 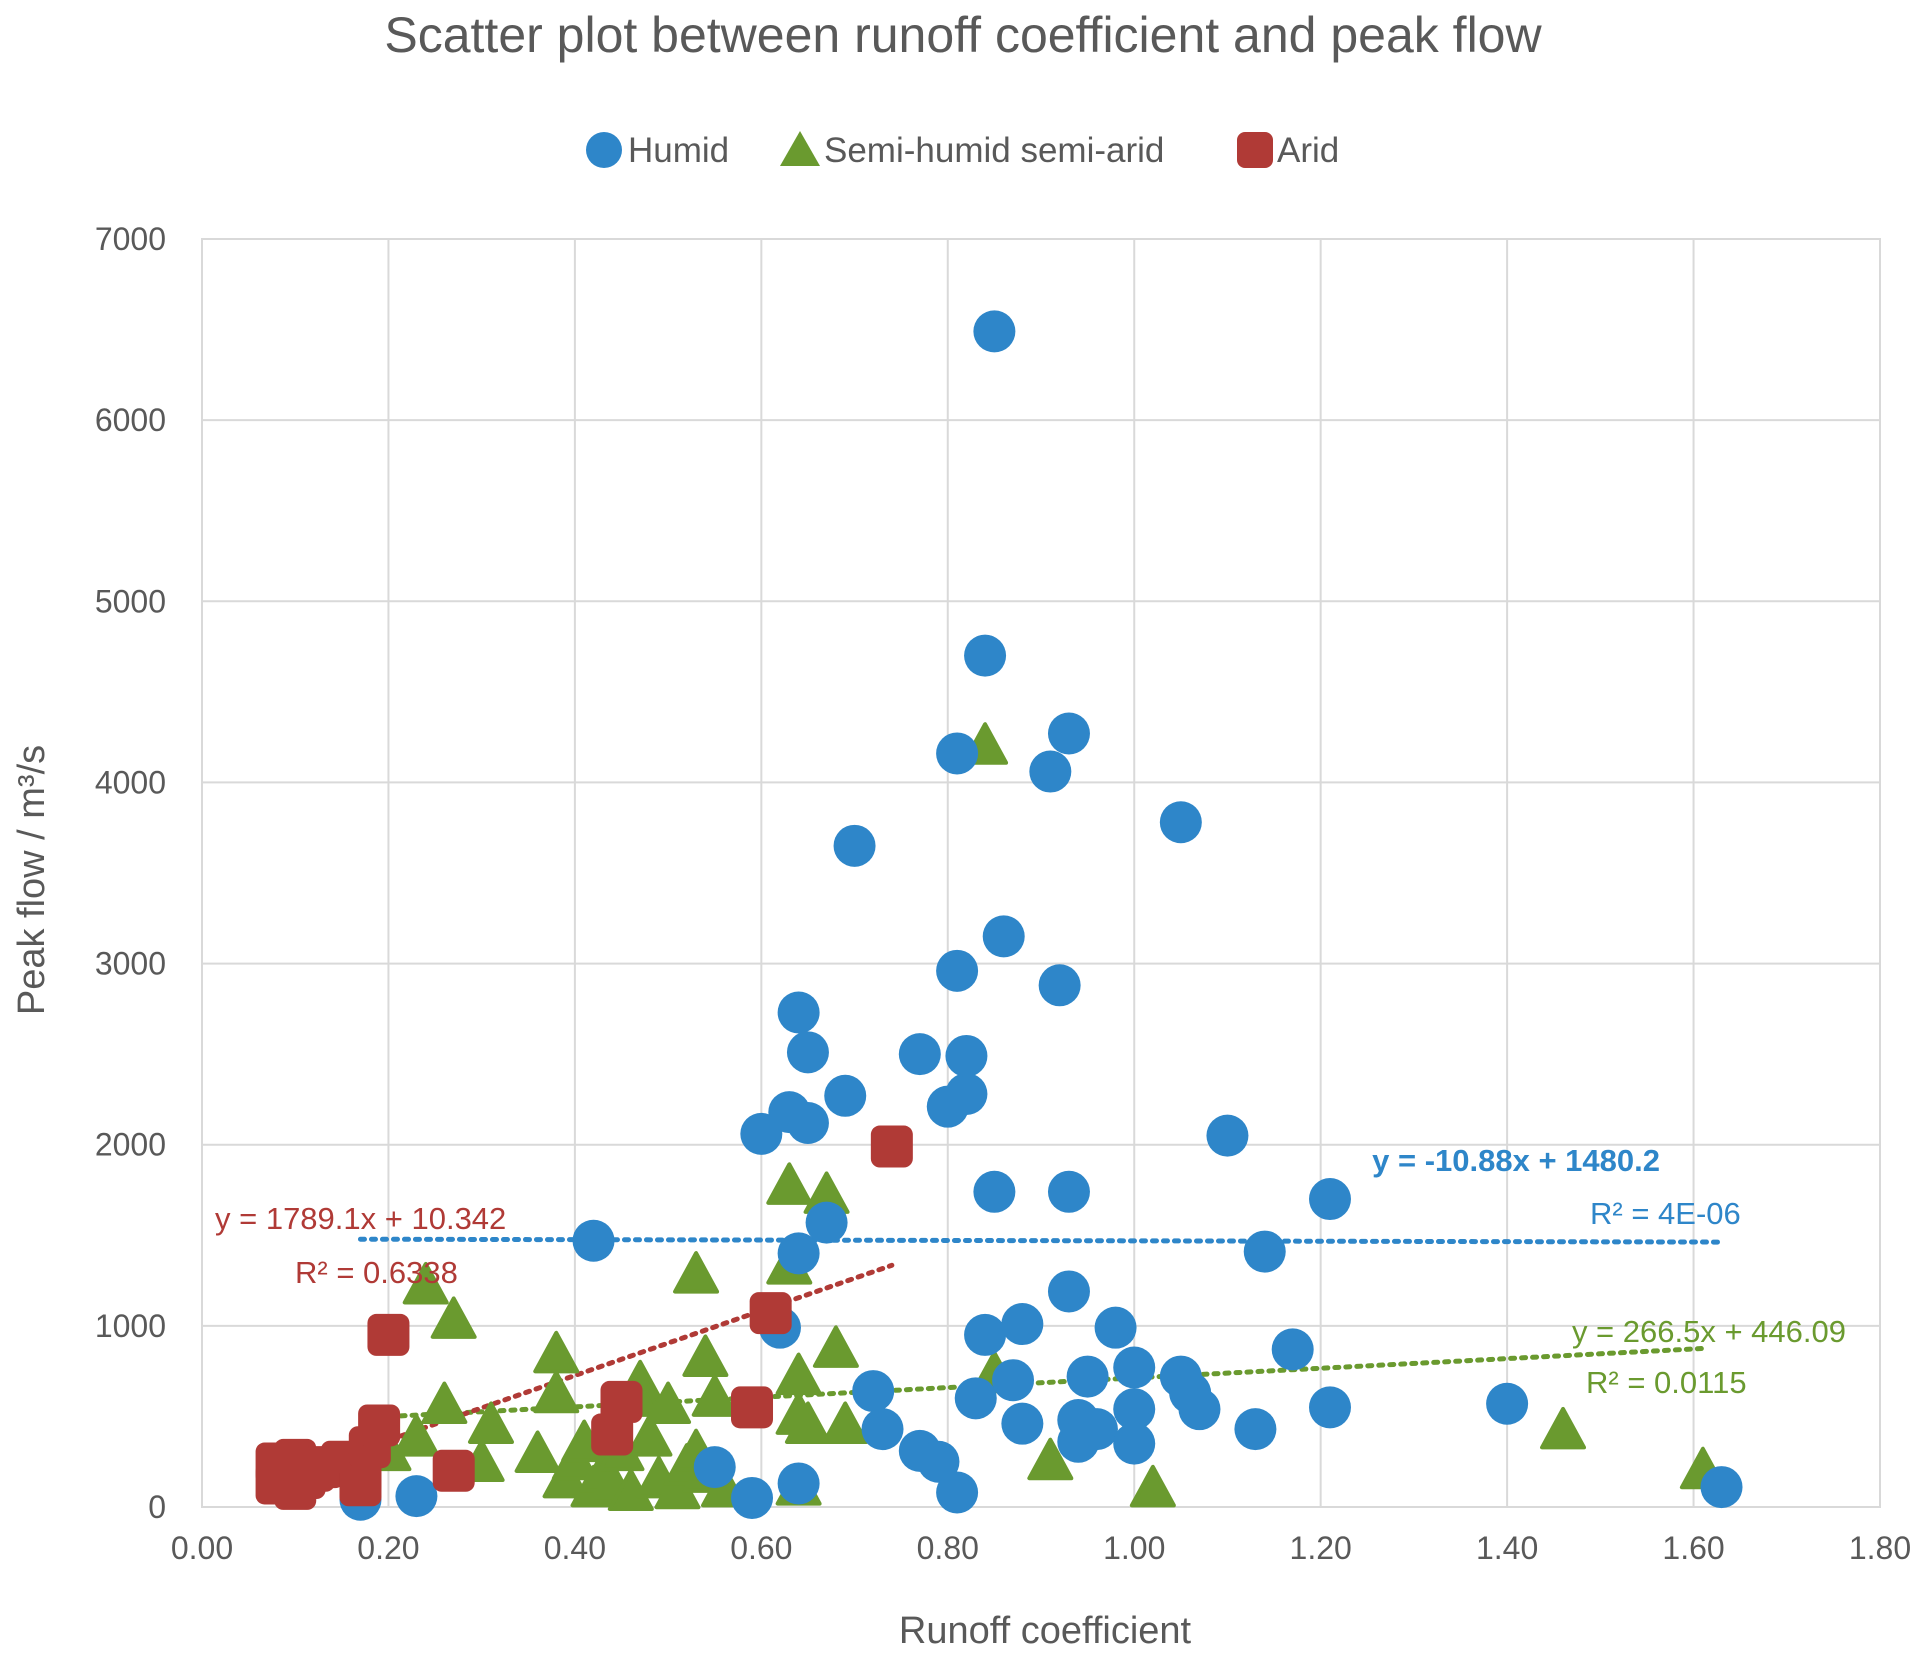 I want to click on x-tick-label: 0.40, so click(x=575, y=1548).